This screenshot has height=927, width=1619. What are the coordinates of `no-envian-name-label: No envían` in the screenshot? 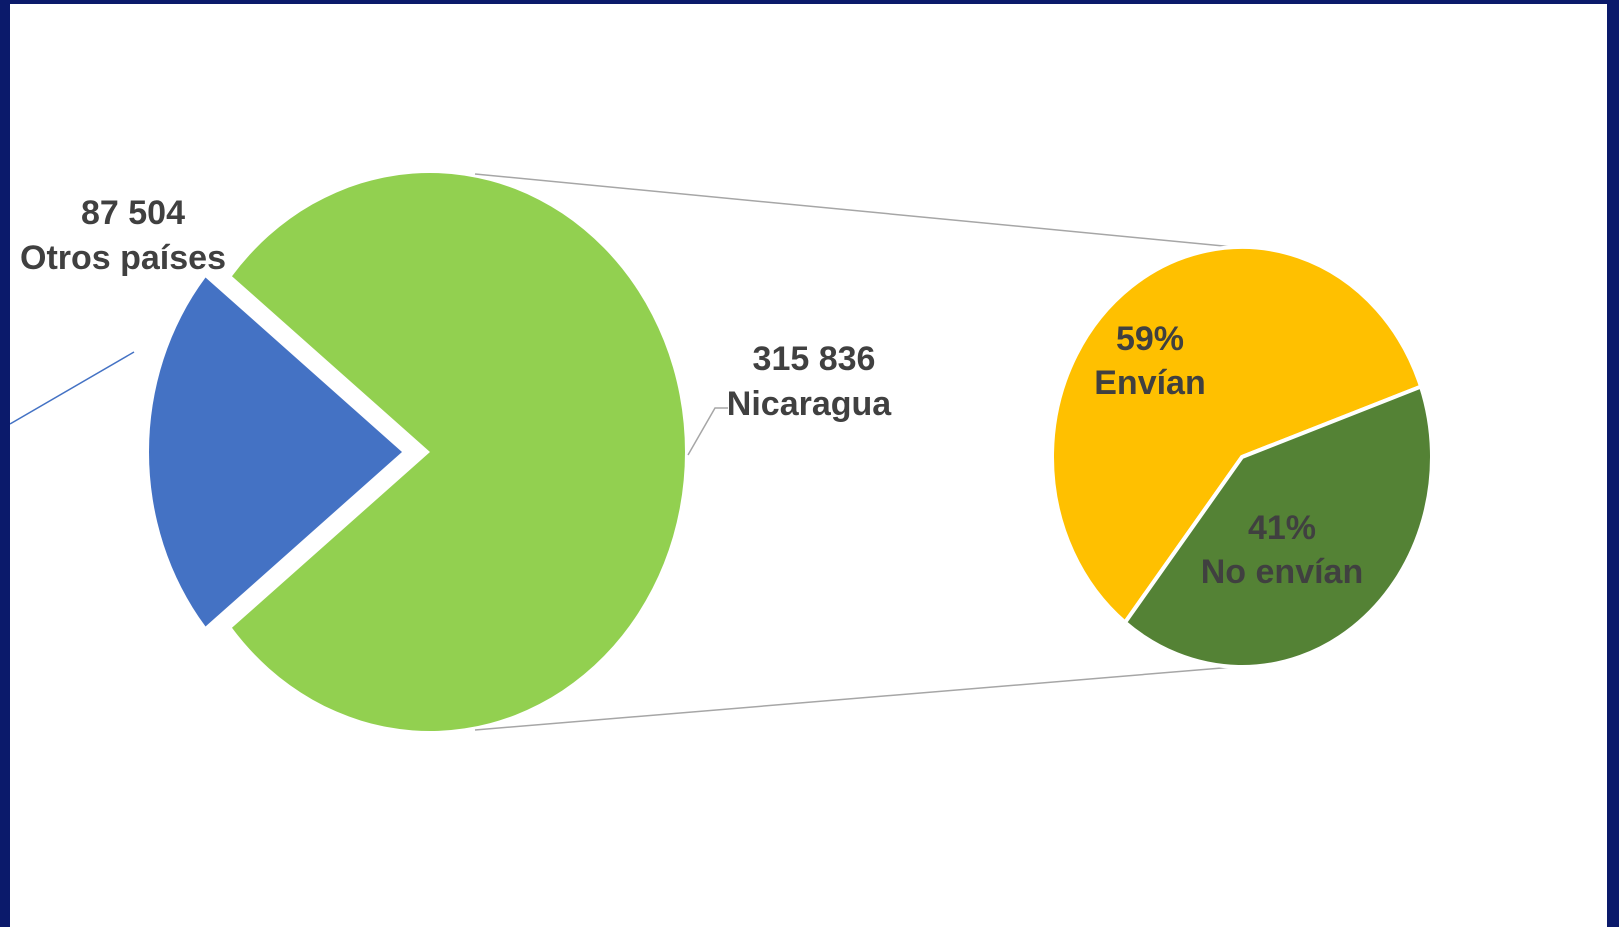 It's located at (1282, 572).